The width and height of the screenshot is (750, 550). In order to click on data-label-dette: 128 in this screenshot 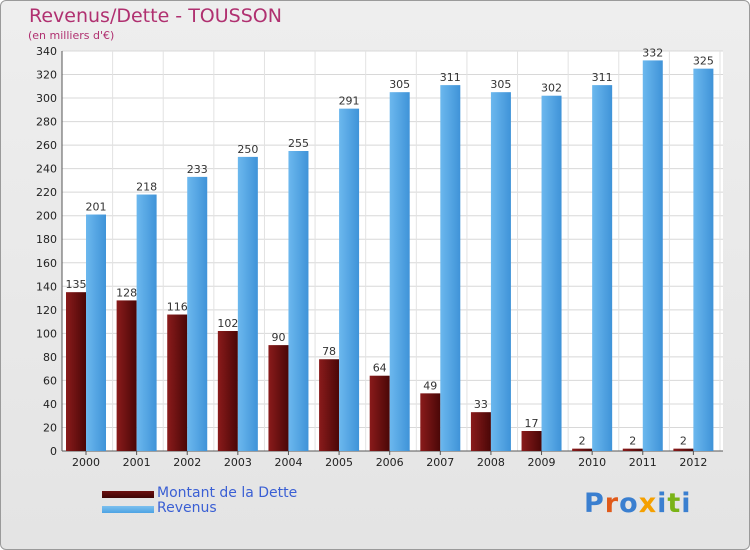, I will do `click(126, 292)`.